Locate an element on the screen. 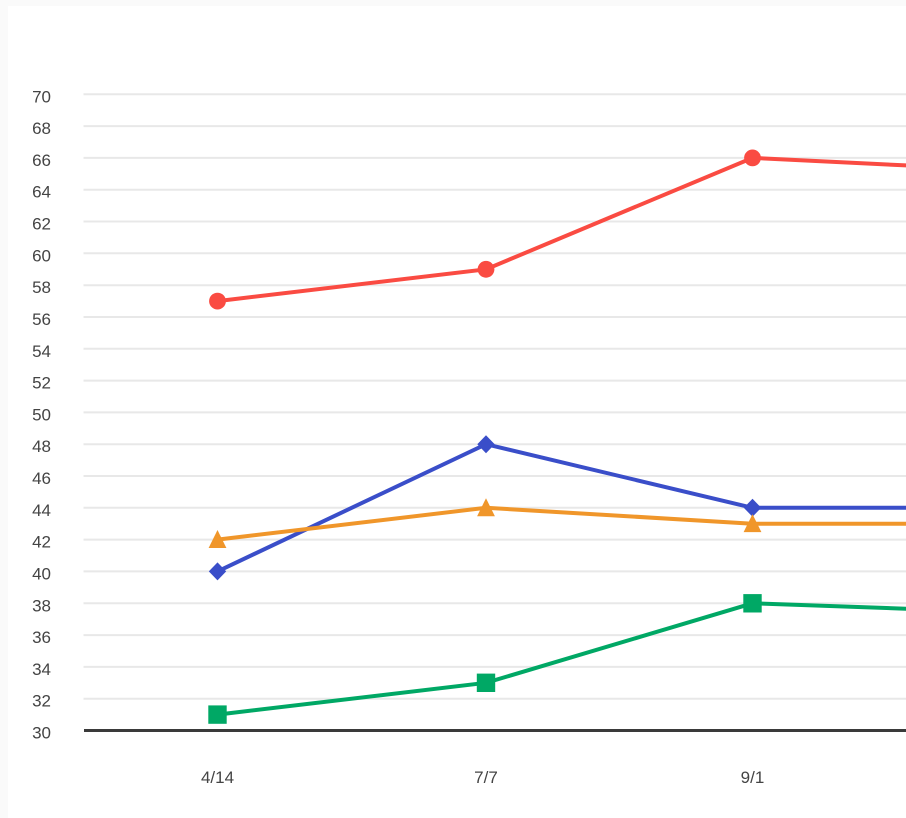 This screenshot has width=906, height=818. svg-text: 7/7 is located at coordinates (486, 777).